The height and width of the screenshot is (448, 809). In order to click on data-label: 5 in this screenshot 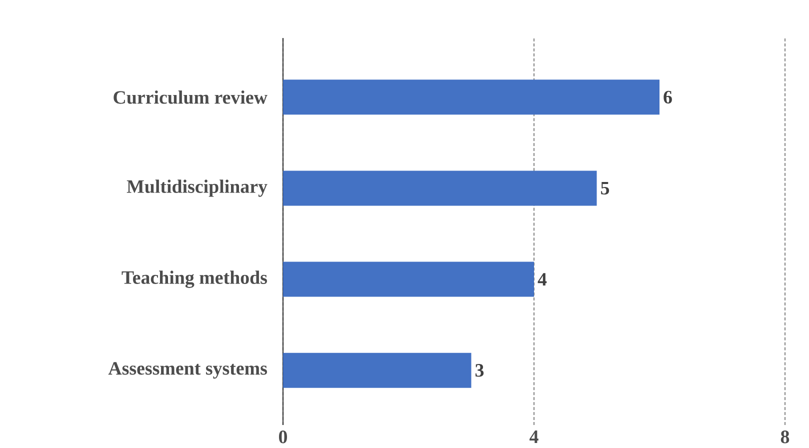, I will do `click(605, 188)`.